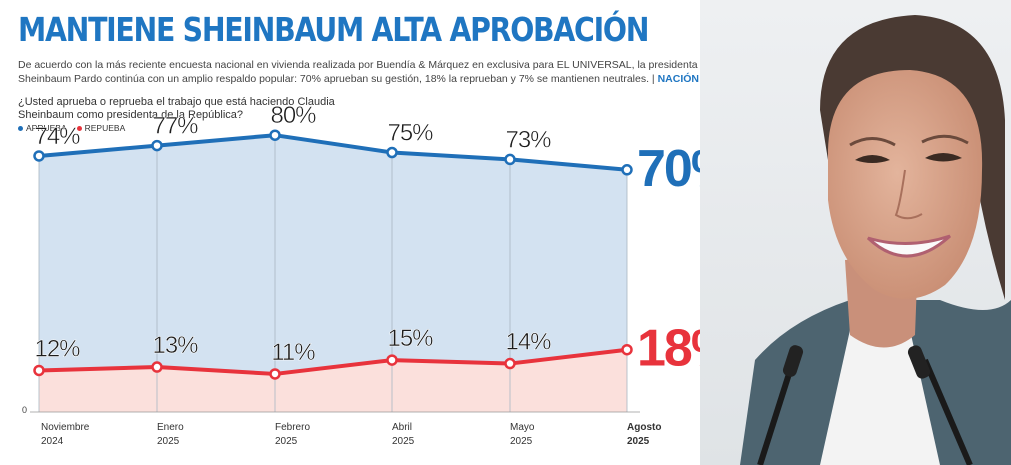 Image resolution: width=1011 pixels, height=465 pixels. What do you see at coordinates (333, 152) in the screenshot?
I see `approve-line` at bounding box center [333, 152].